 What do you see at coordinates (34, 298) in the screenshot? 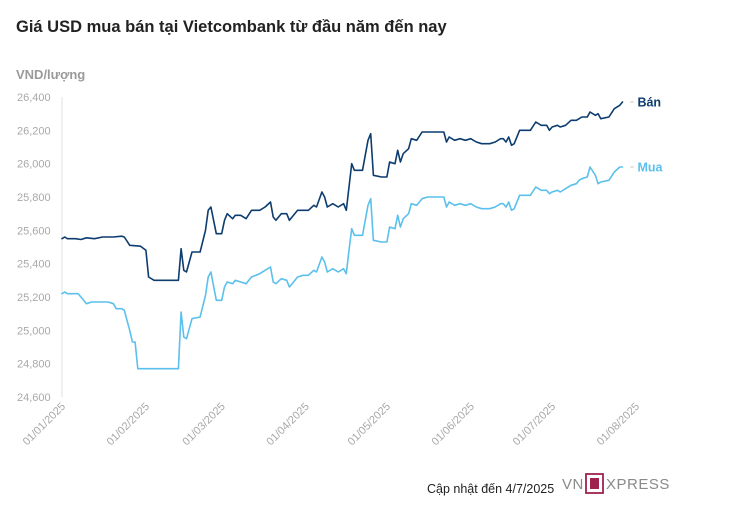
I see `y-tick-label: 25,200` at bounding box center [34, 298].